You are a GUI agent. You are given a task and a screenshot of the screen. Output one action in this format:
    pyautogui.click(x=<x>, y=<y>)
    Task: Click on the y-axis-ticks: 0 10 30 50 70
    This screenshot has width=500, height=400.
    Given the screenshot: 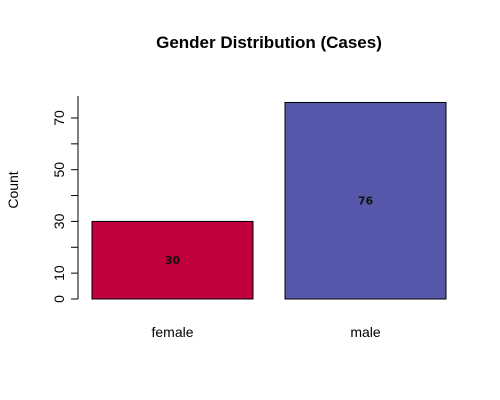 What is the action you would take?
    pyautogui.click(x=64, y=206)
    